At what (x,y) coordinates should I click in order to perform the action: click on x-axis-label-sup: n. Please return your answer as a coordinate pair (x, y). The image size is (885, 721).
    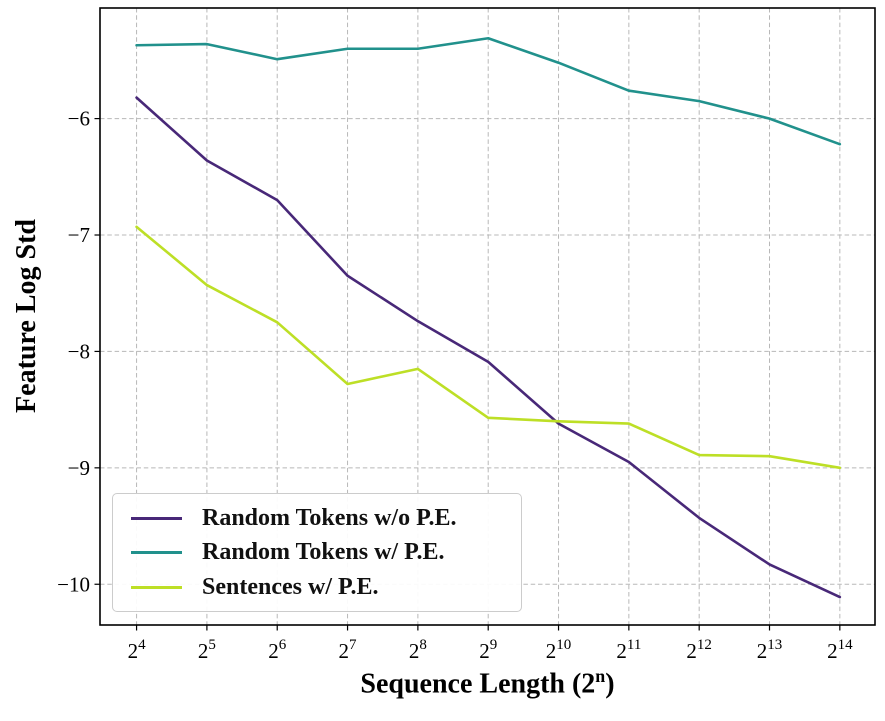
    Looking at the image, I should click on (600, 676).